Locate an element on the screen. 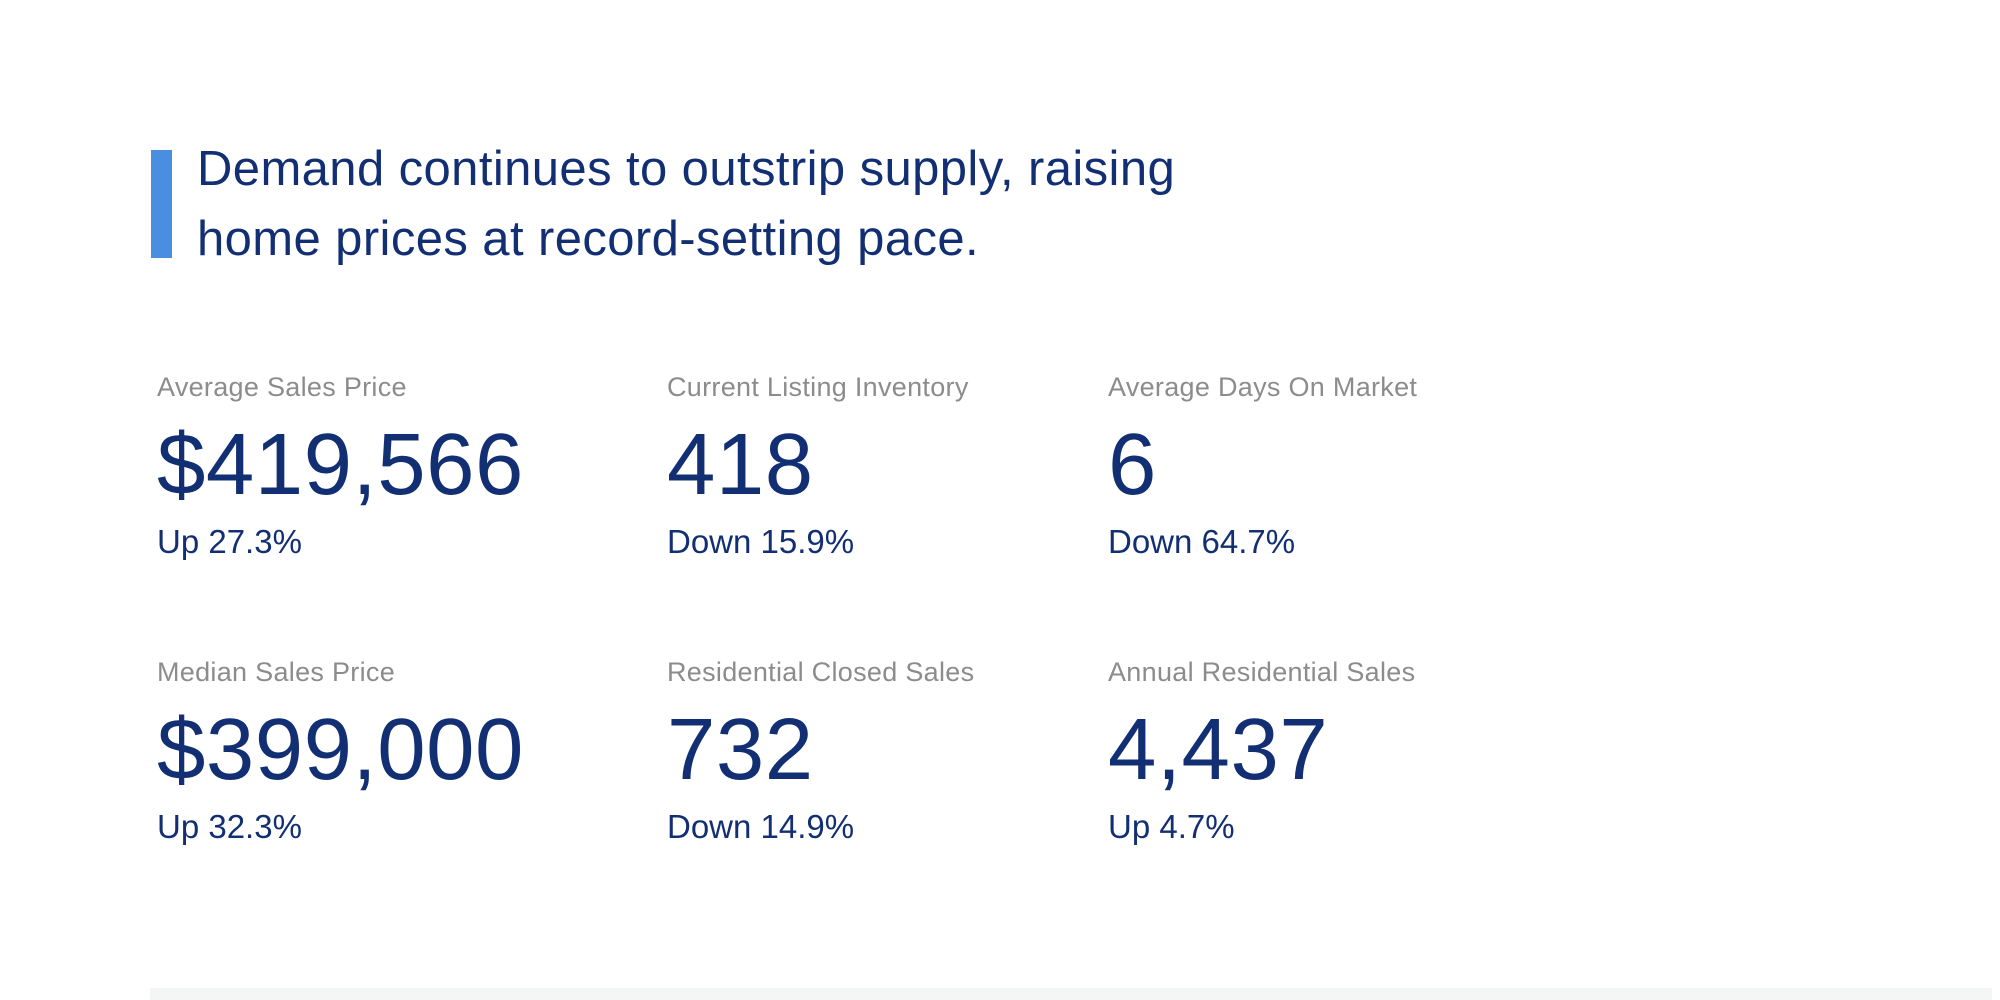 The height and width of the screenshot is (1000, 2000). stat-card-median-sales-price: Median Sales Price $399,000 Up 32.3% is located at coordinates (412, 751).